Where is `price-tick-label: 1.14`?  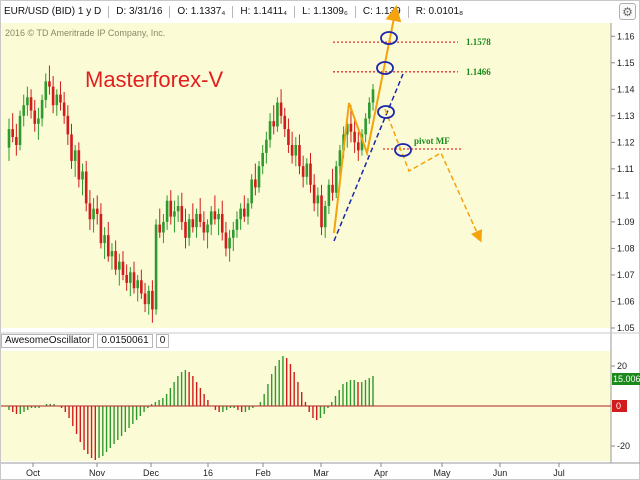 price-tick-label: 1.14 is located at coordinates (626, 89).